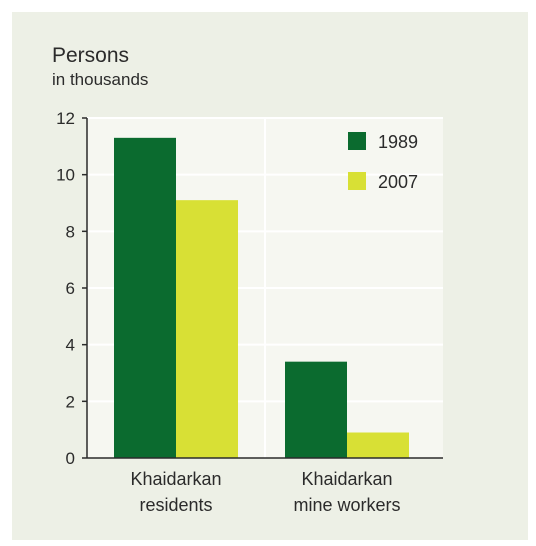 The height and width of the screenshot is (546, 536). Describe the element at coordinates (65, 175) in the screenshot. I see `y-tick-label: 10` at that location.